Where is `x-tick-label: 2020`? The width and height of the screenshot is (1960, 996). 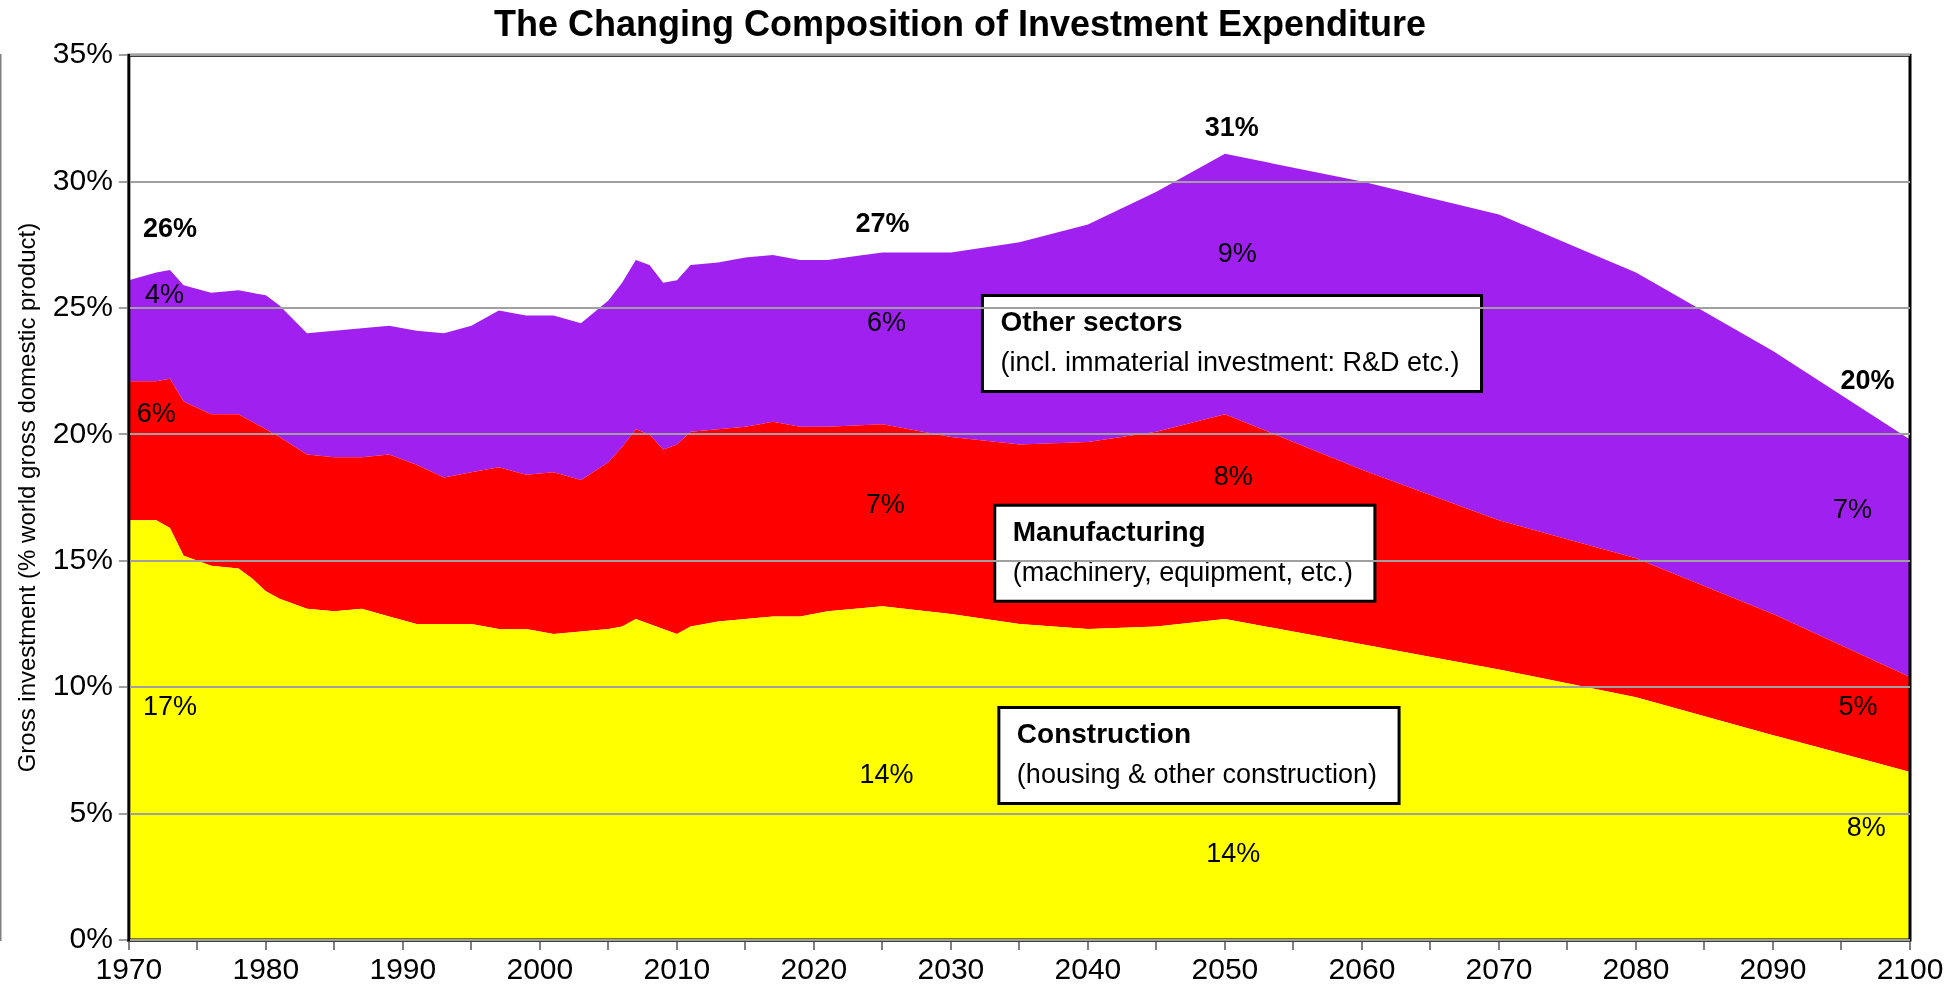
x-tick-label: 2020 is located at coordinates (814, 969).